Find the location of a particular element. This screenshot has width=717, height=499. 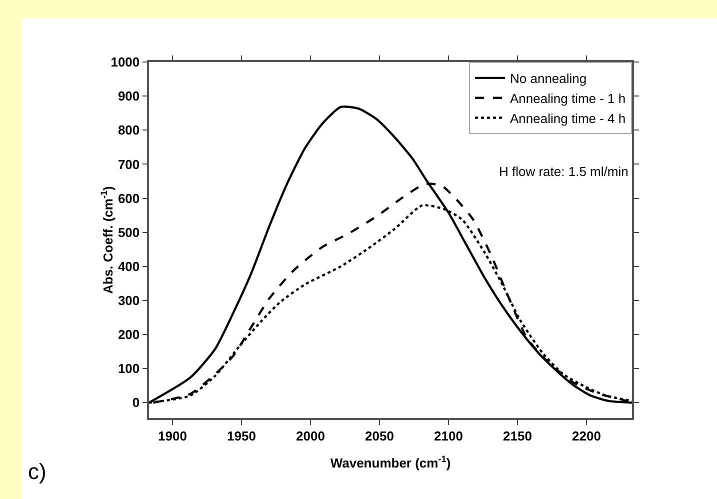

text: c) is located at coordinates (37, 471).